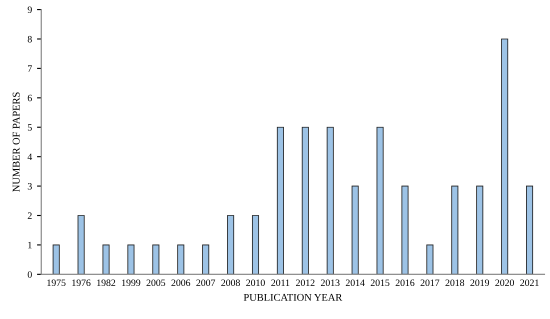  I want to click on y-tick-label: 3, so click(30, 186).